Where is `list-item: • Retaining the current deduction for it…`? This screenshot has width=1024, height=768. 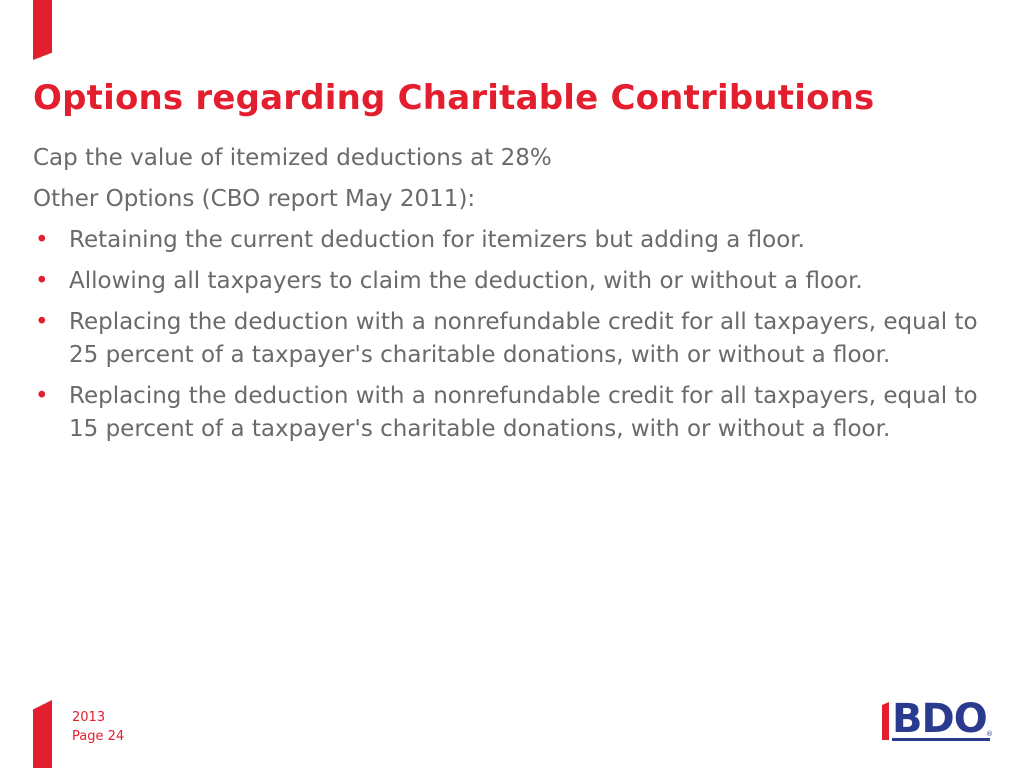 list-item: • Retaining the current deduction for it… is located at coordinates (513, 240).